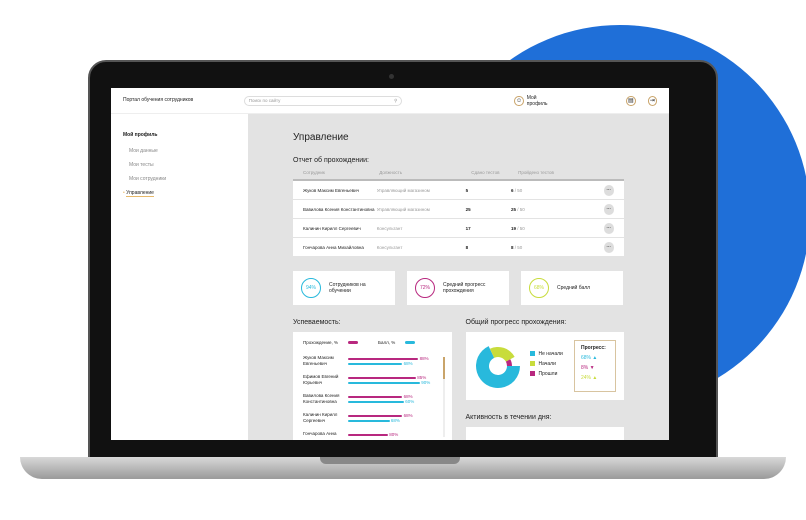 The width and height of the screenshot is (806, 520). I want to click on value: 8%, so click(585, 368).